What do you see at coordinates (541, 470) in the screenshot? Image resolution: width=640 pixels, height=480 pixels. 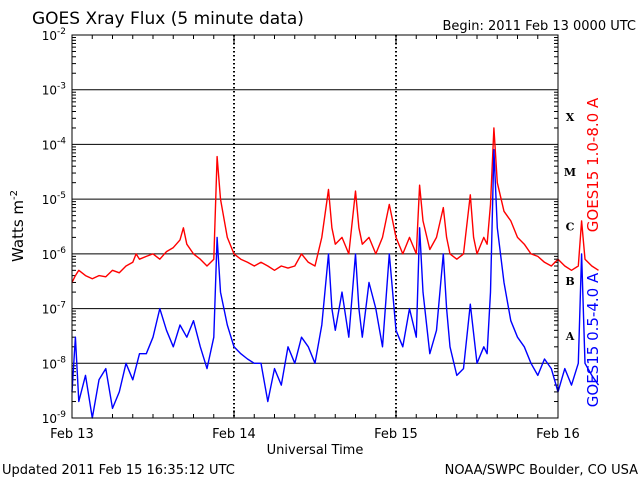 I see `footer-credit: NOAA/SWPC Boulder, CO USA` at bounding box center [541, 470].